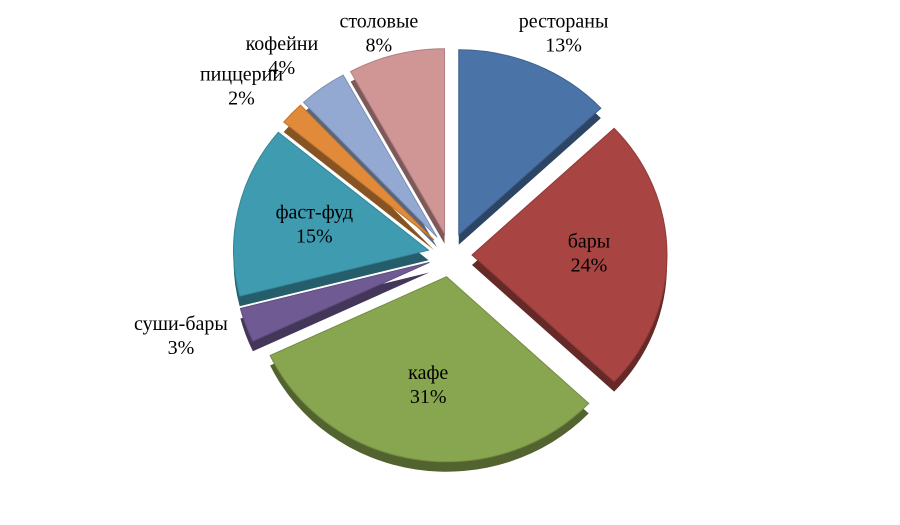 Image resolution: width=900 pixels, height=525 pixels. What do you see at coordinates (589, 266) in the screenshot?
I see `slice-value-label: 24%` at bounding box center [589, 266].